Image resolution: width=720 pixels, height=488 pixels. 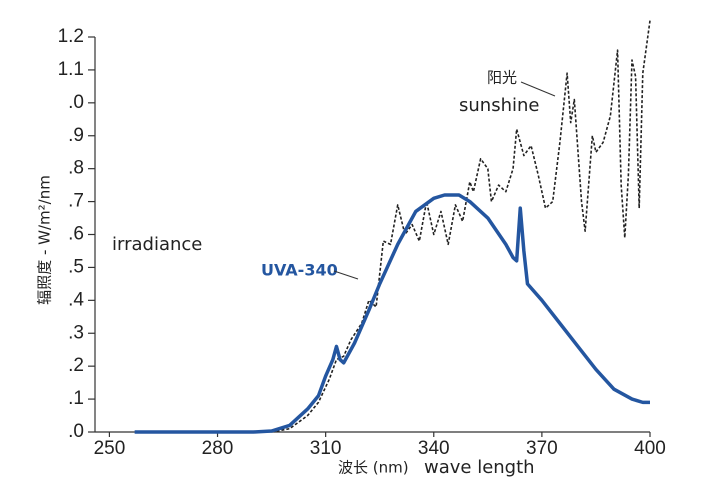 I want to click on x-tick-label: 340, so click(x=434, y=448).